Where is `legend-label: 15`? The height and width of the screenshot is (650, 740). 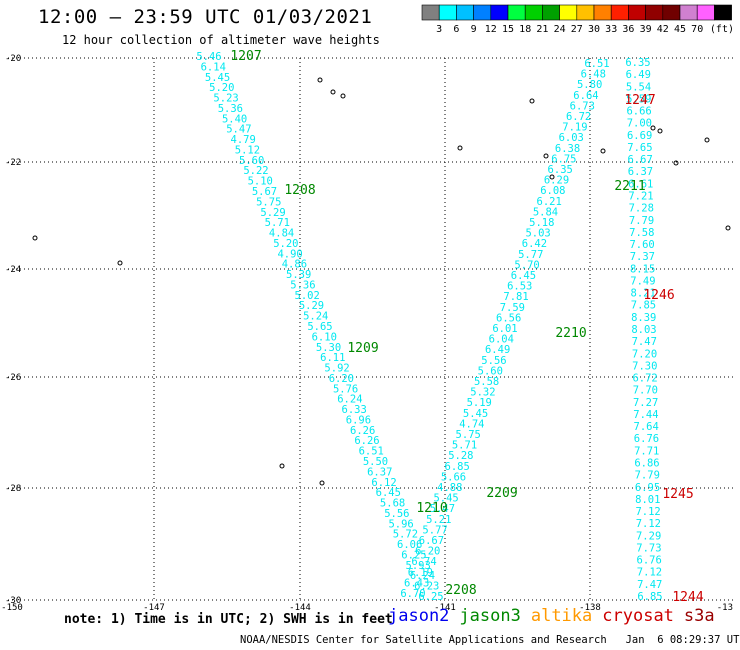 legend-label: 15 is located at coordinates (508, 29).